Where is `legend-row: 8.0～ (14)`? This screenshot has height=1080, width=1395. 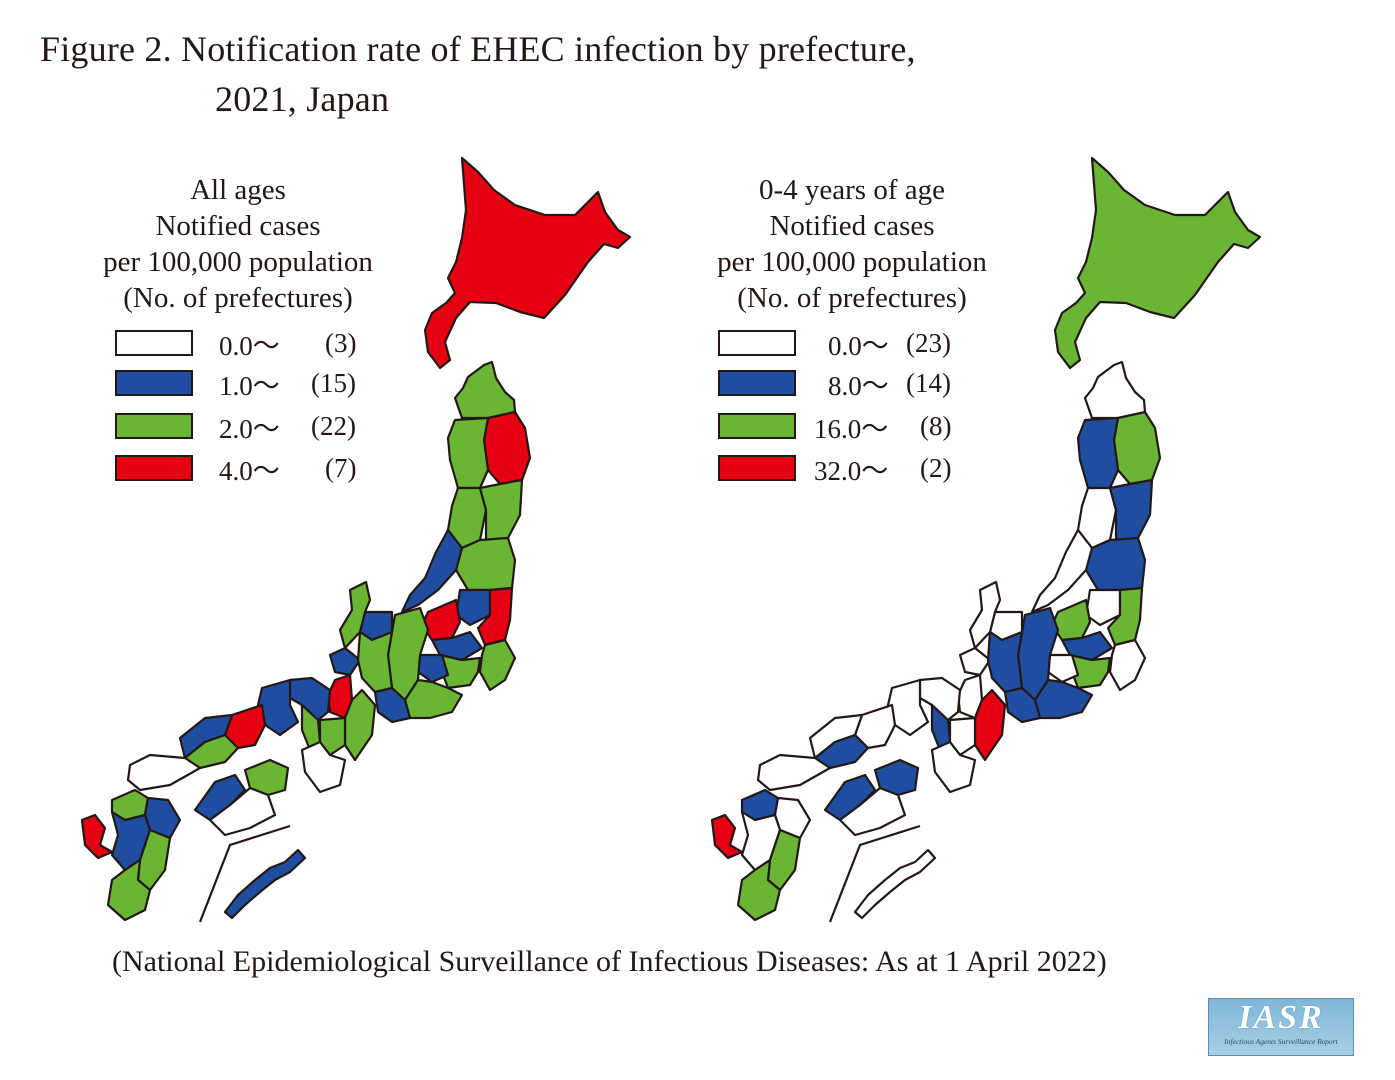
legend-row: 8.0～ (14) is located at coordinates (834, 384).